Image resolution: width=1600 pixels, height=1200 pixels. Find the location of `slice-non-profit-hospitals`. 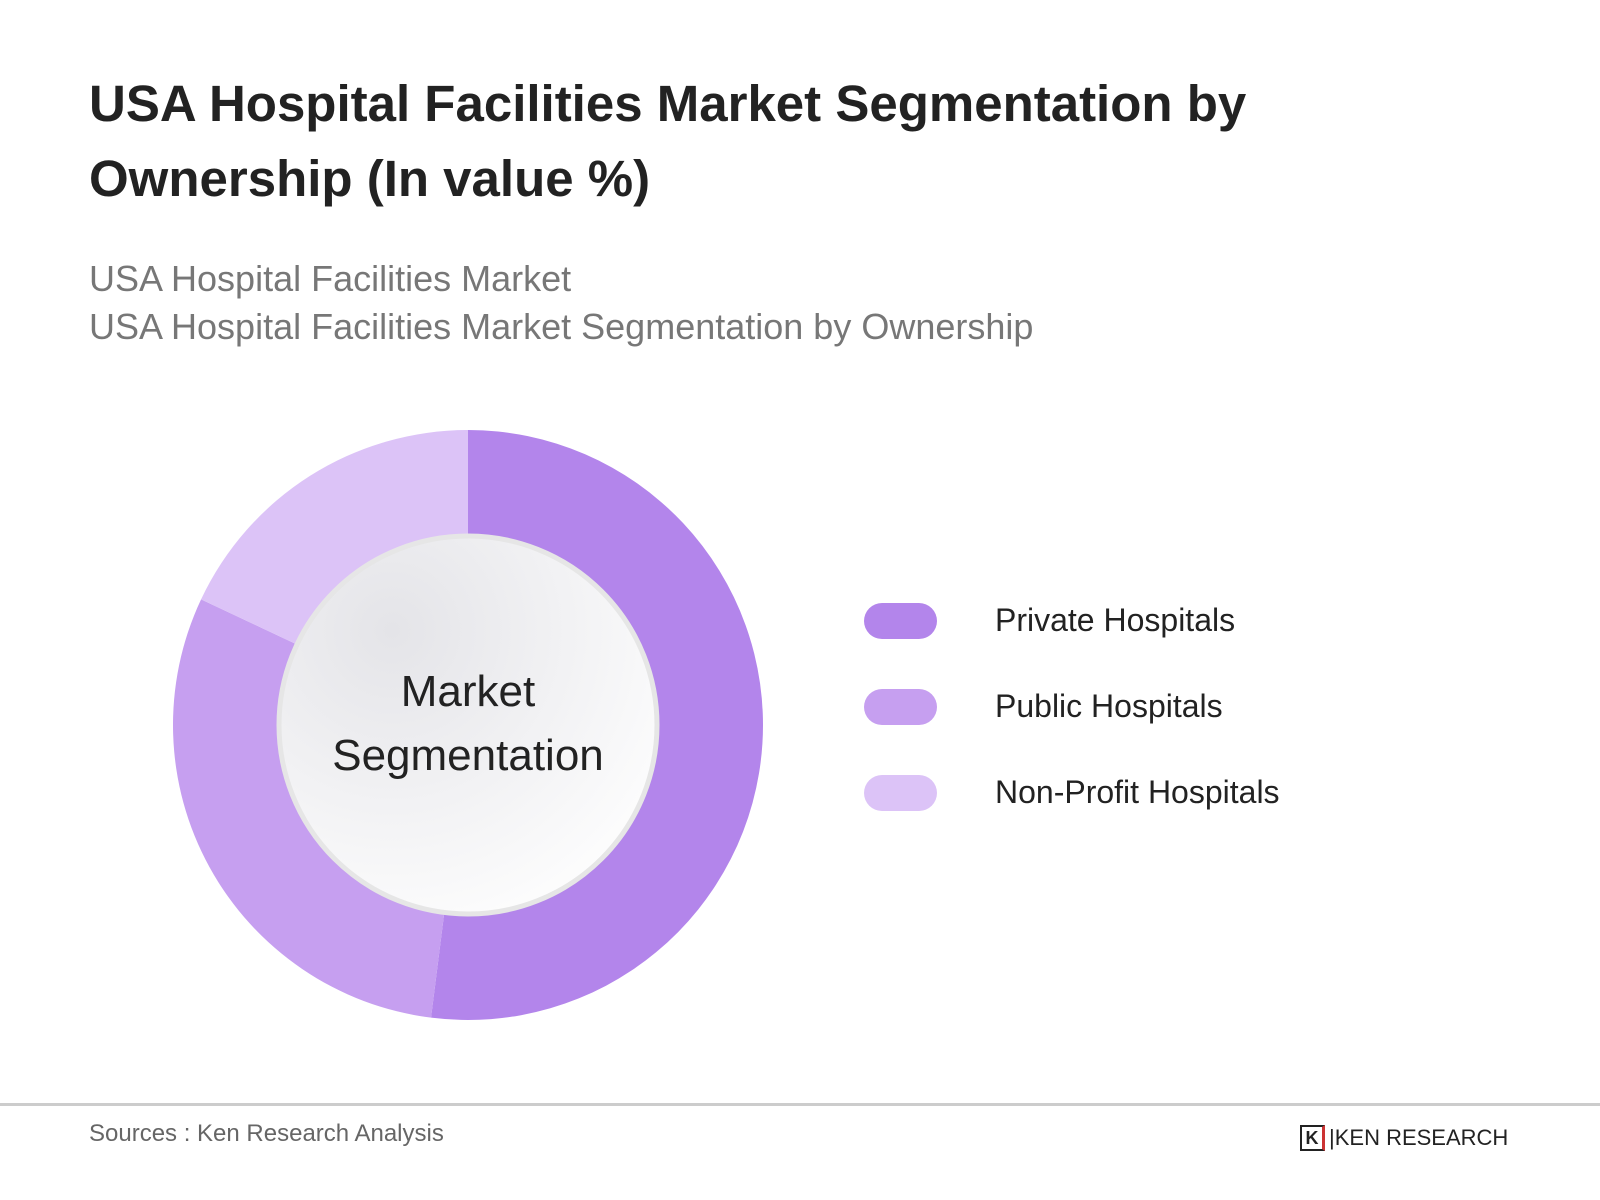

slice-non-profit-hospitals is located at coordinates (334, 537).